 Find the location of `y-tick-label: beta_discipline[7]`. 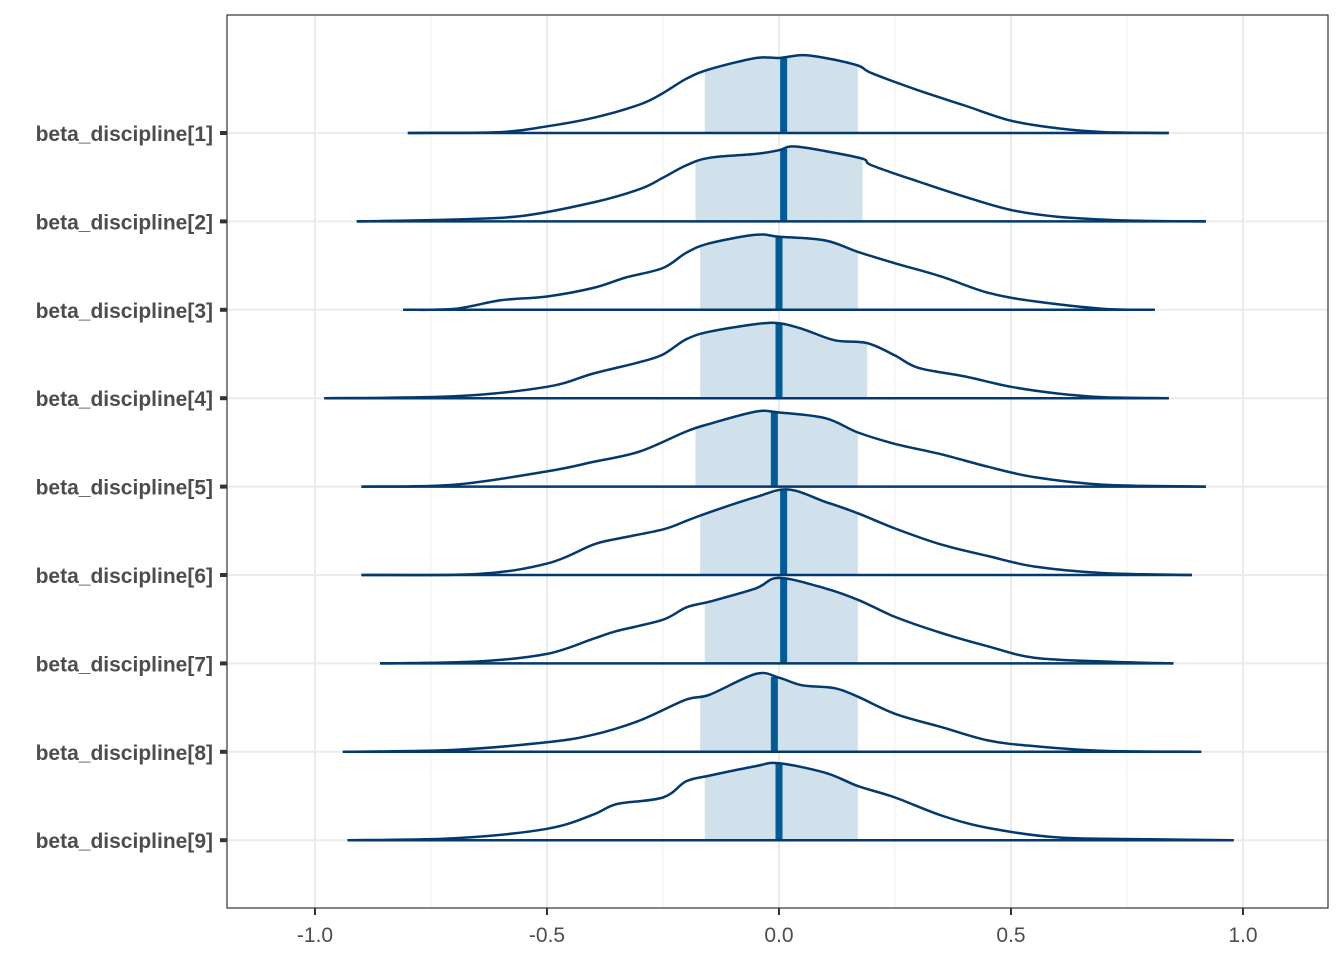

y-tick-label: beta_discipline[7] is located at coordinates (124, 664).